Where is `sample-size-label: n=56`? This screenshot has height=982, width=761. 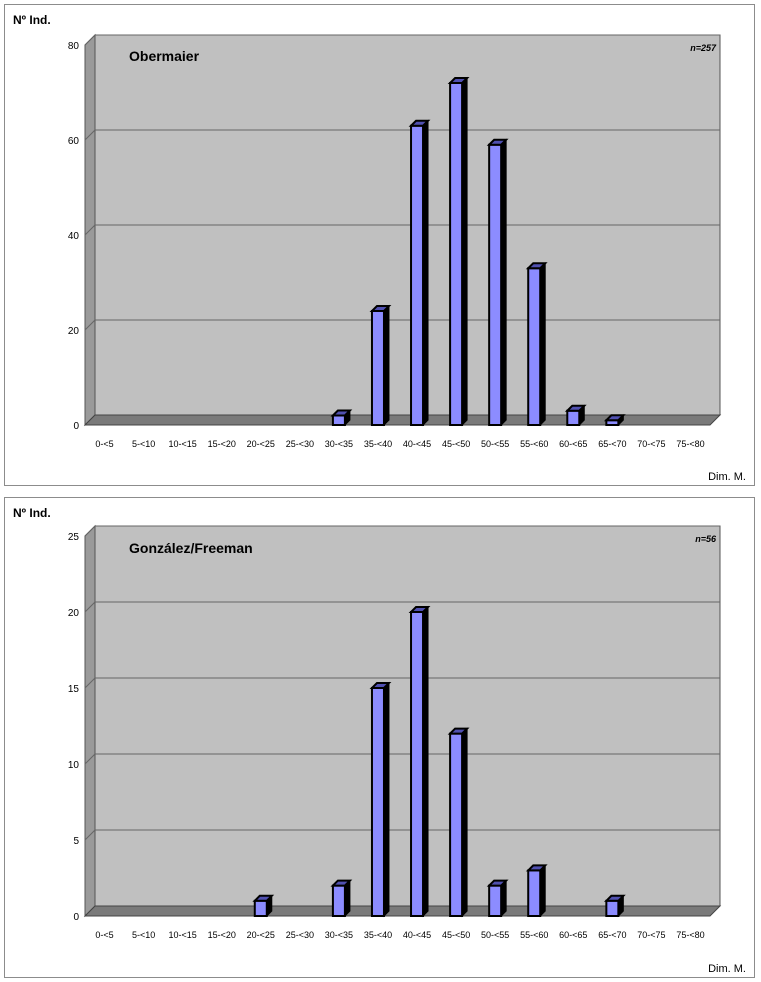 sample-size-label: n=56 is located at coordinates (706, 539).